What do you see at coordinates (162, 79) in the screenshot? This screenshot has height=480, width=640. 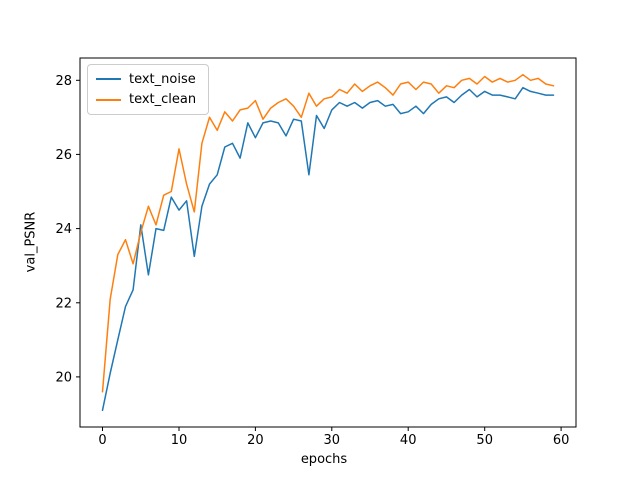 I see `legend-label: text_noise` at bounding box center [162, 79].